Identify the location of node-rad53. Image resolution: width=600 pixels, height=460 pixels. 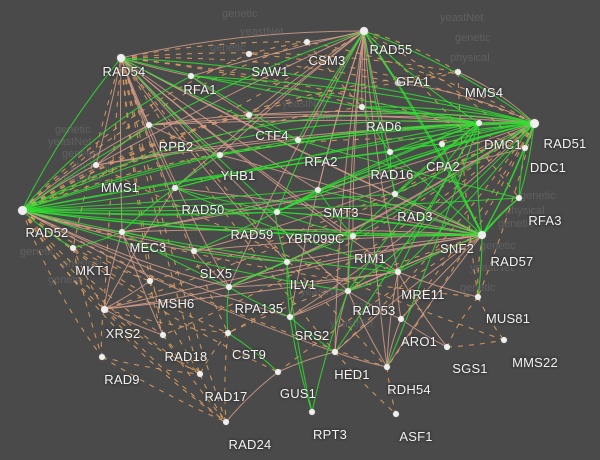
(348, 291).